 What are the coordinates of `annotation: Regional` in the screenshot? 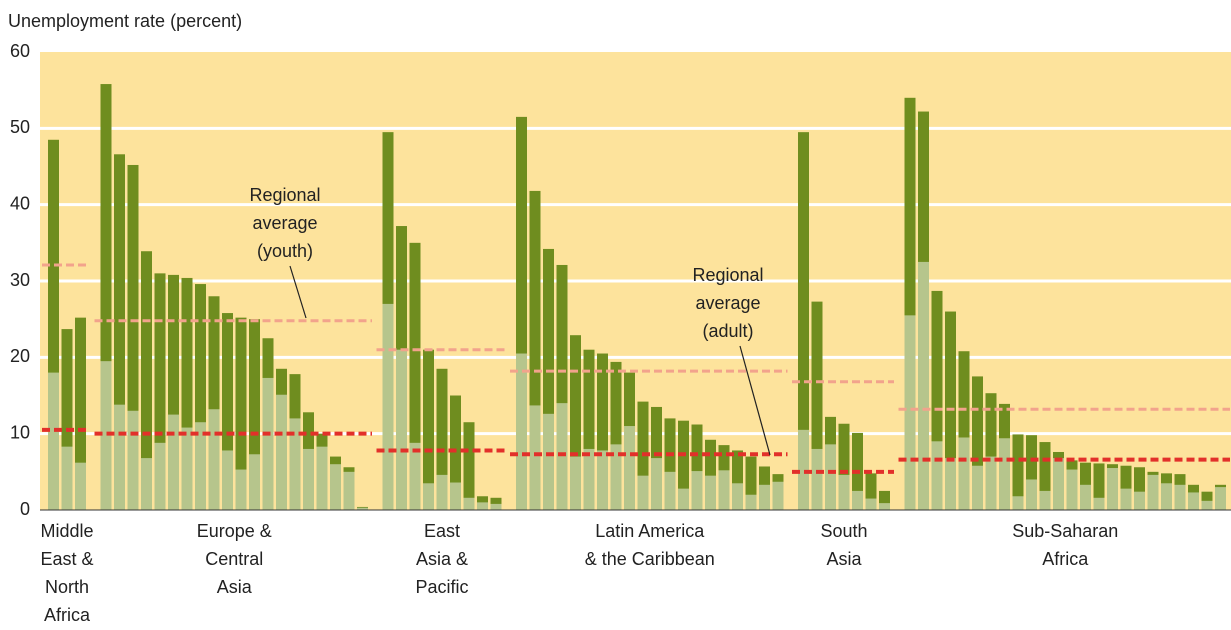 It's located at (727, 275).